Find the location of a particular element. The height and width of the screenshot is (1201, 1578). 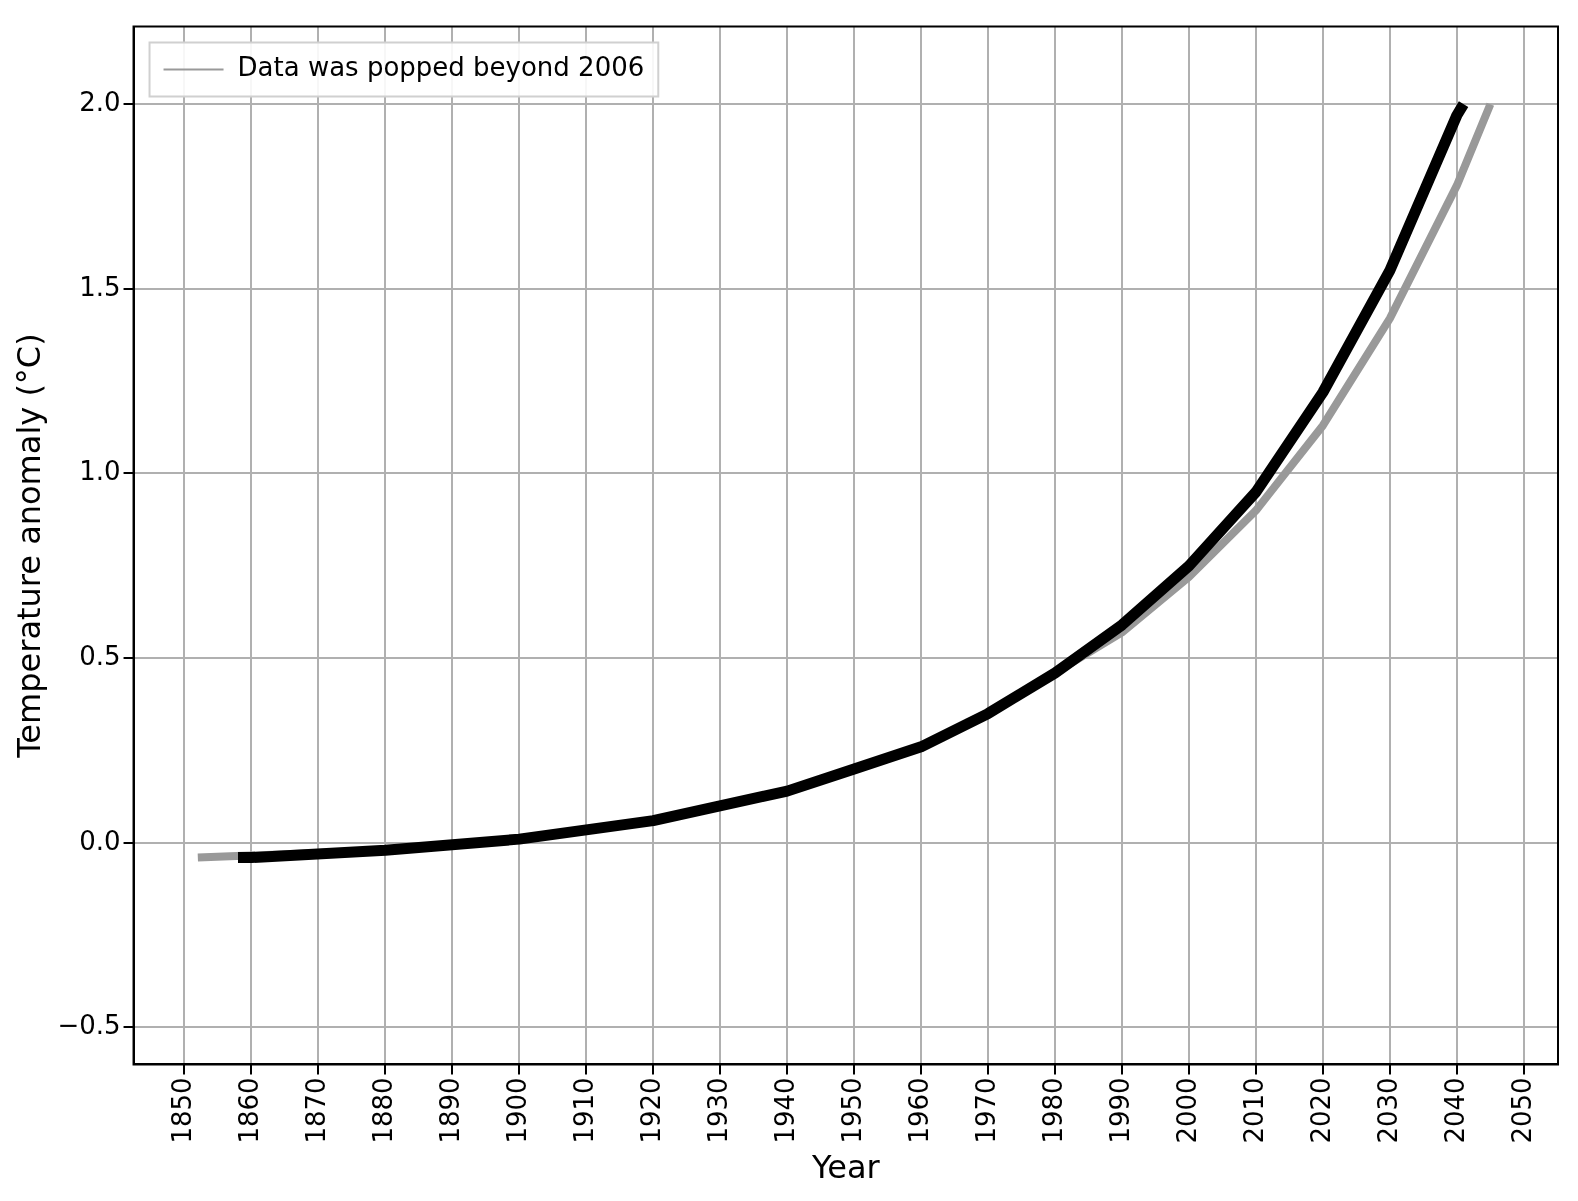

x-tick-label: 1970 is located at coordinates (985, 1110).